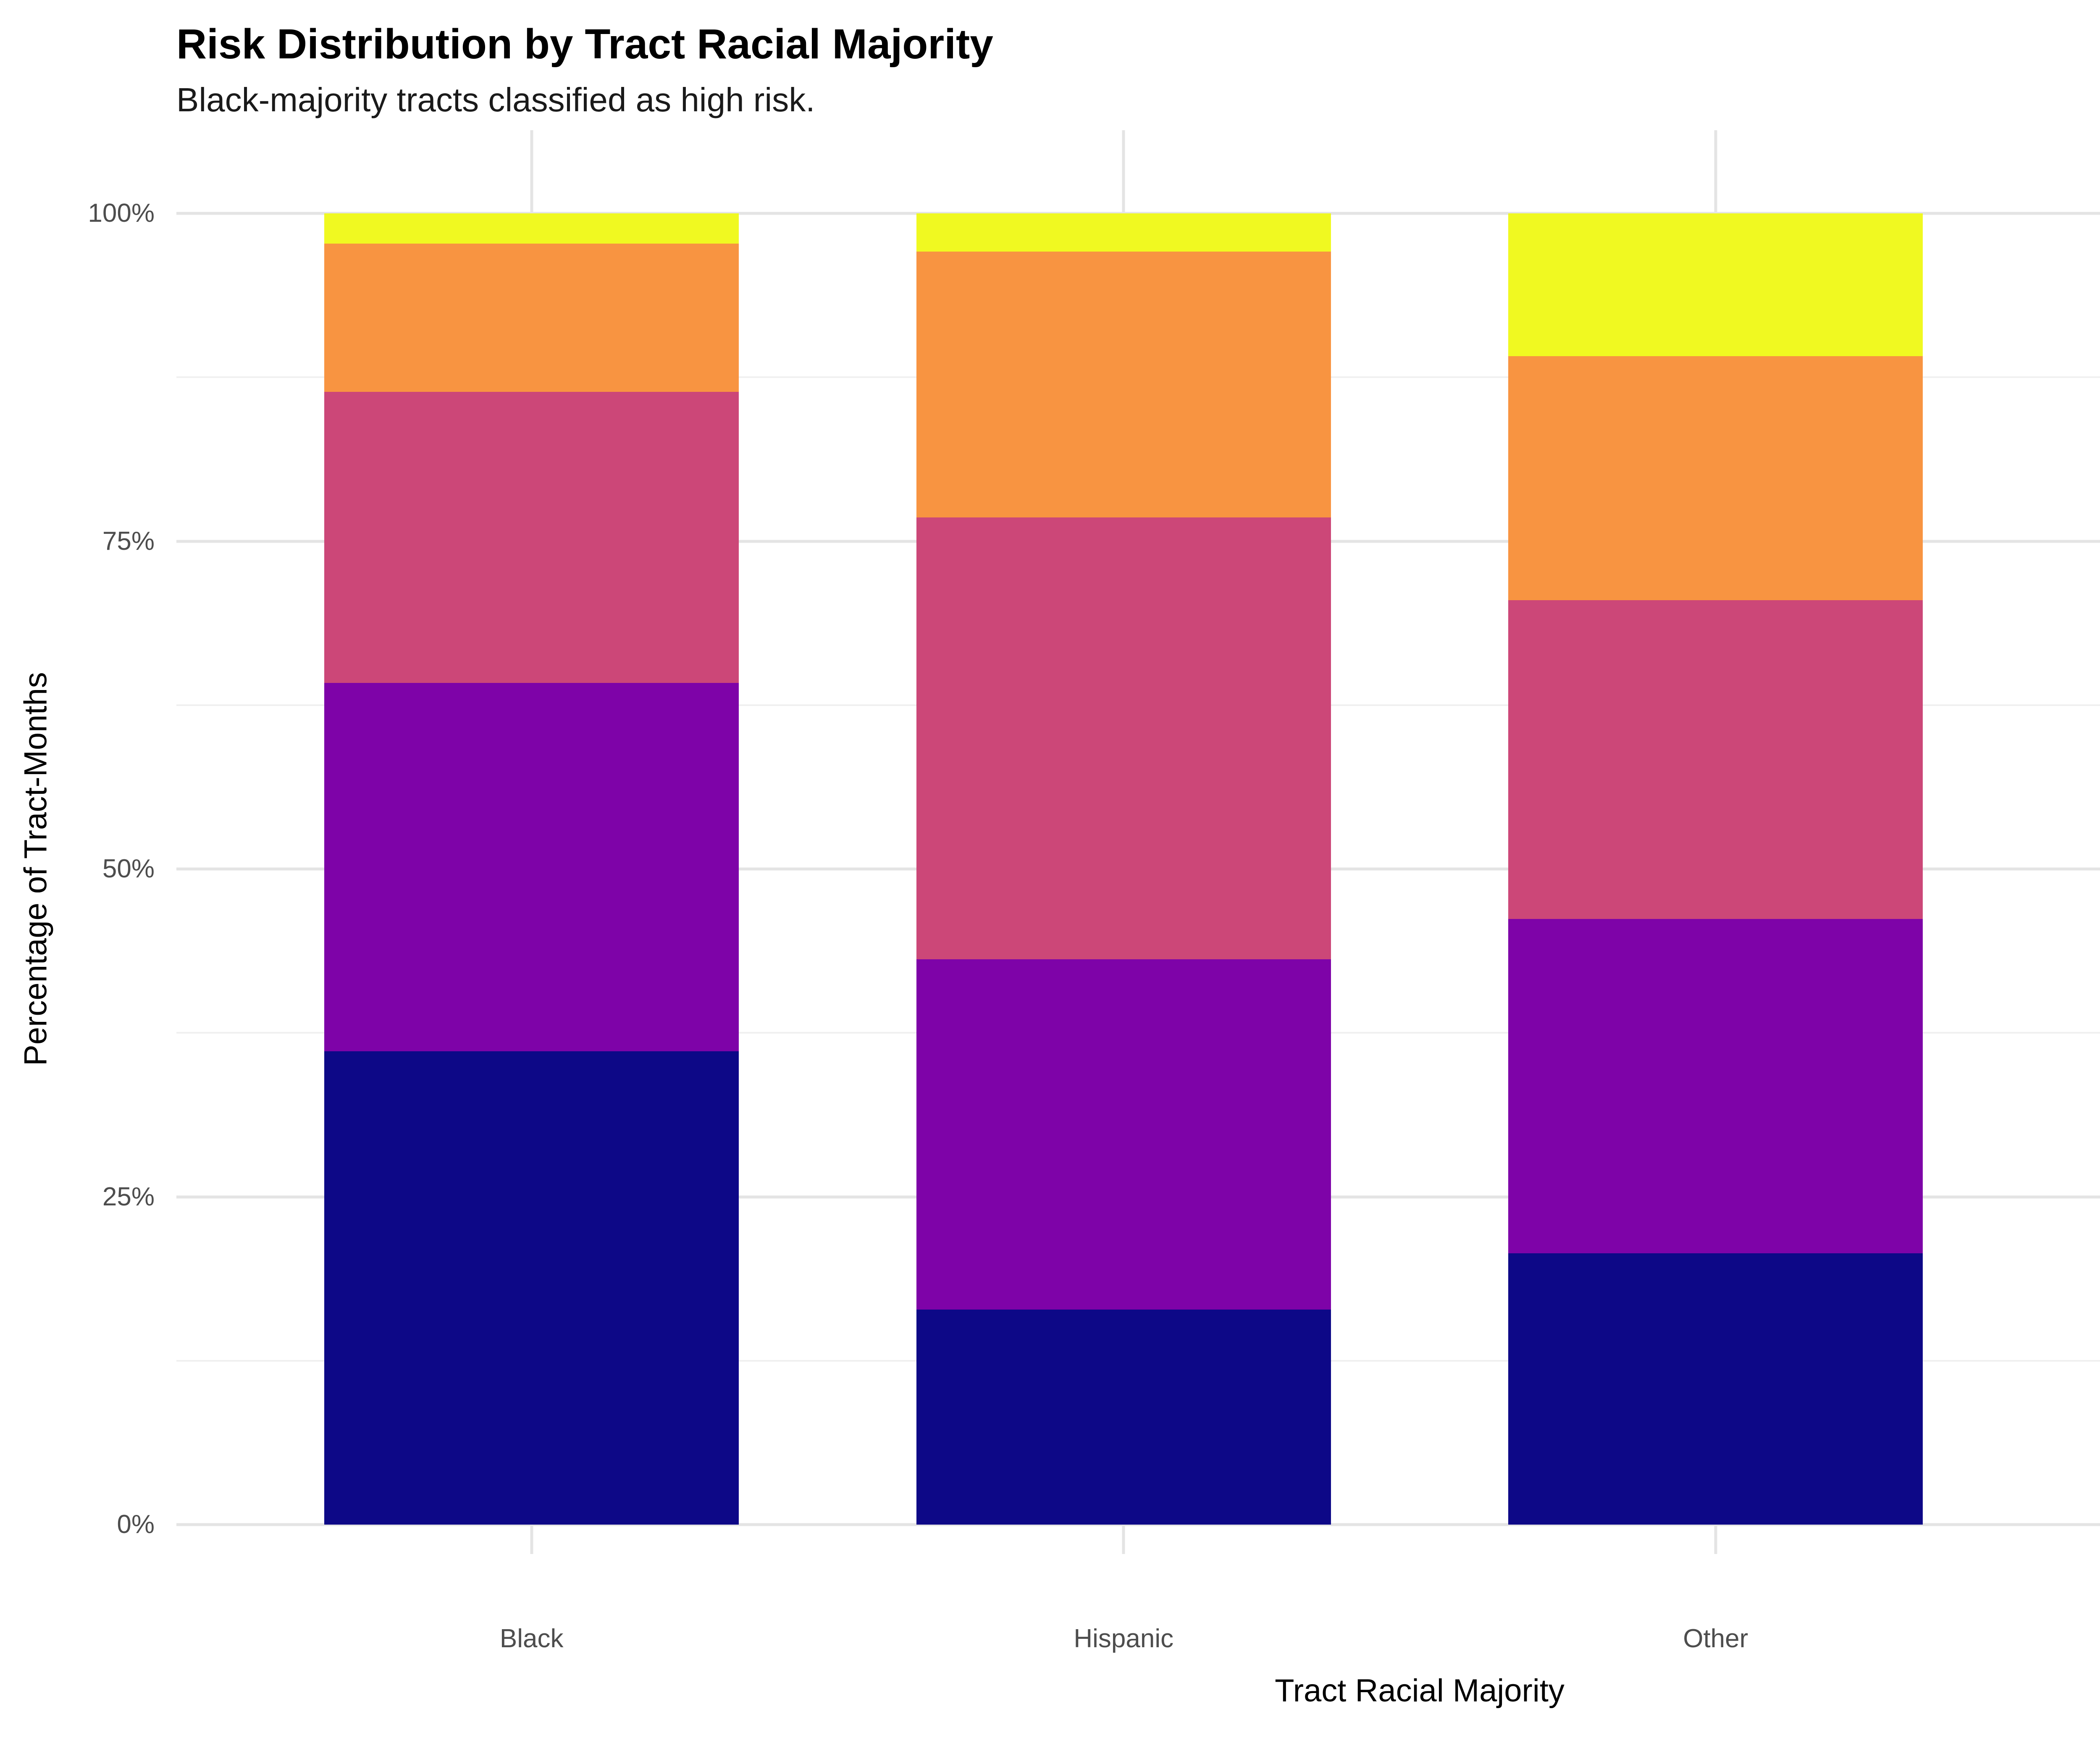 The height and width of the screenshot is (1764, 2100). What do you see at coordinates (1124, 1638) in the screenshot?
I see `x-tick-label-hispanic: Hispanic` at bounding box center [1124, 1638].